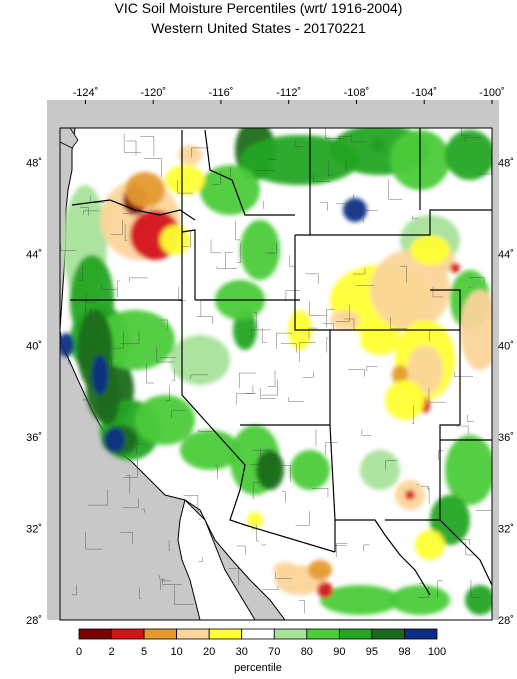 The width and height of the screenshot is (517, 679). I want to click on colorbar: 0 2 5 10 20 30 70 80 90 95 98 100, so click(261, 643).